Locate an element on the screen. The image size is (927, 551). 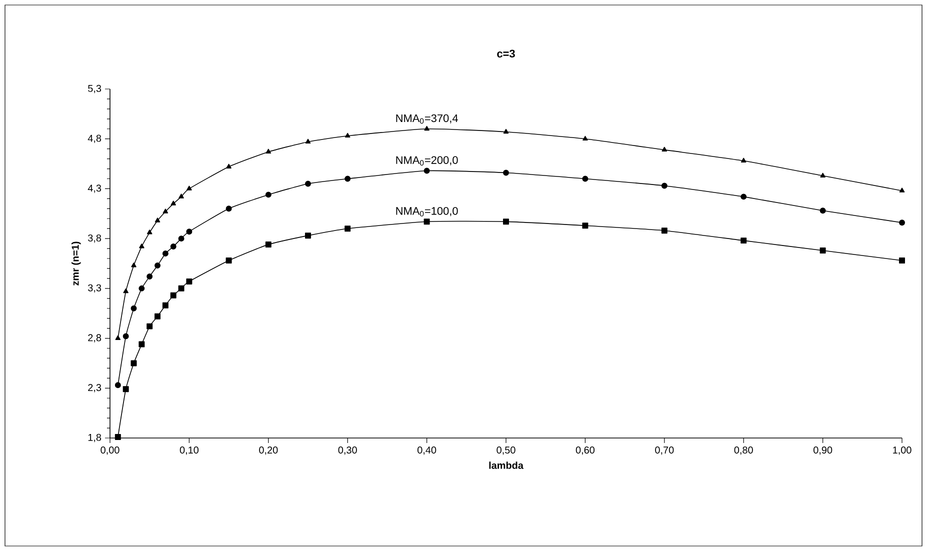
y-tick-label: 1,8 is located at coordinates (95, 438).